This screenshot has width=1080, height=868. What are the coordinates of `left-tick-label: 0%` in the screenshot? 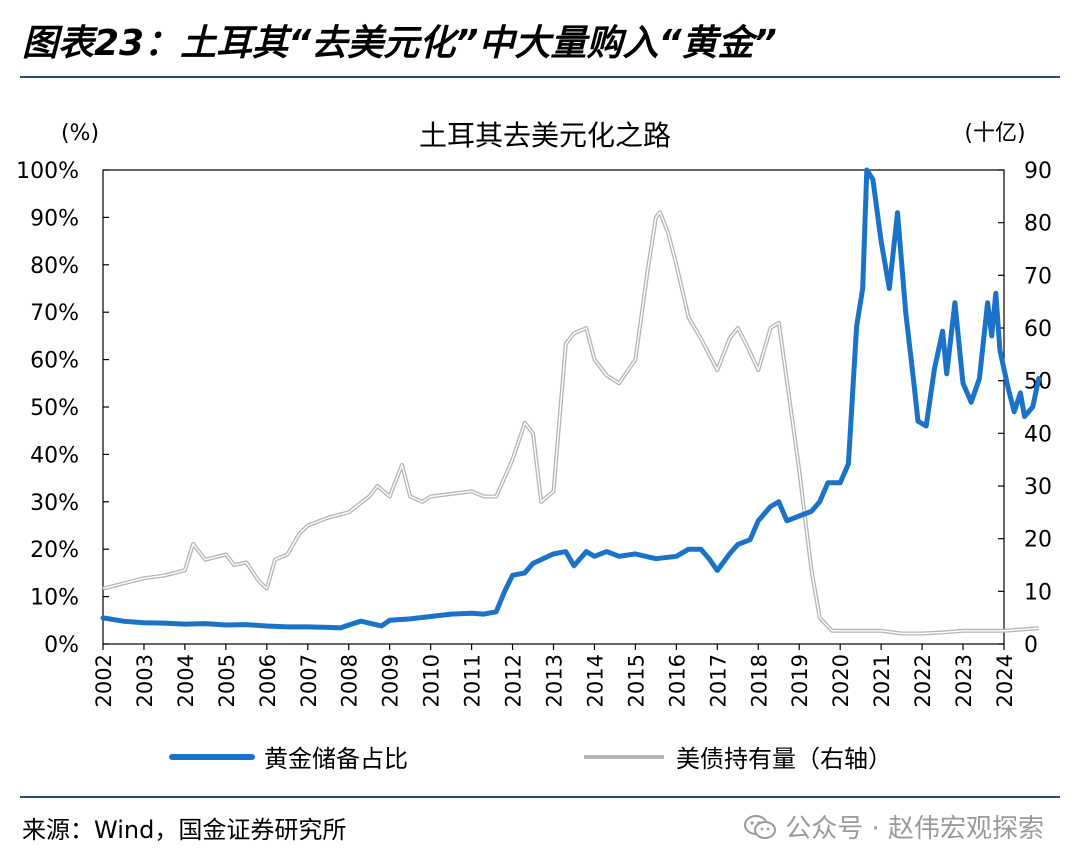 It's located at (61, 645).